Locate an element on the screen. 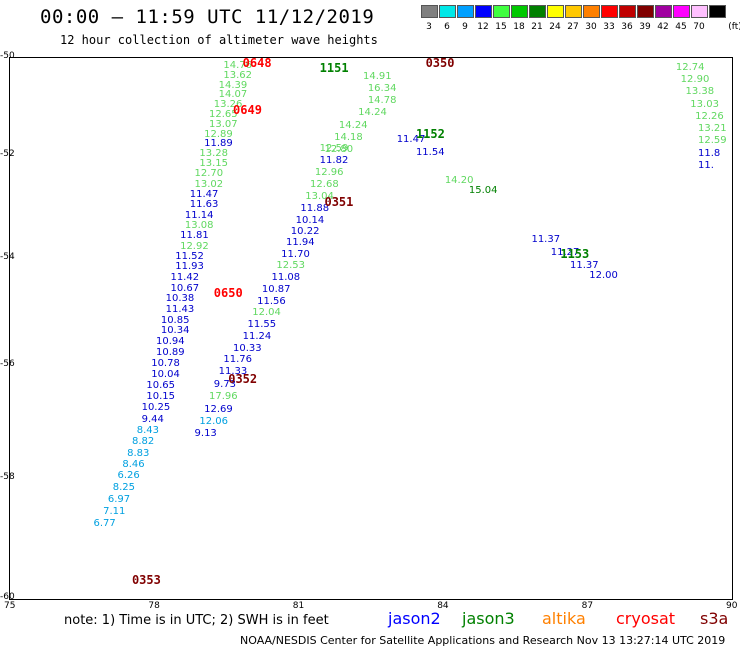 The image size is (740, 650). wave-height-label: 14.91 is located at coordinates (377, 76).